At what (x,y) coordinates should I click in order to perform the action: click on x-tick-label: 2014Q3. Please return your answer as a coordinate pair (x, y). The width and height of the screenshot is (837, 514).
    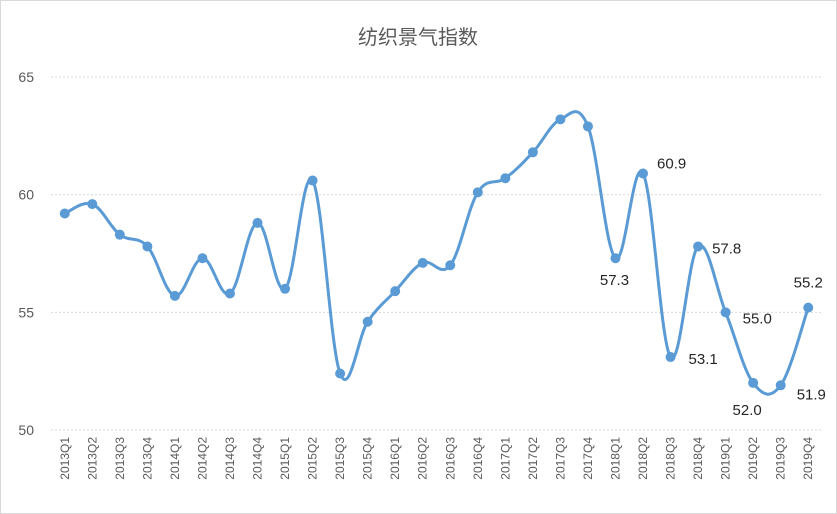
    Looking at the image, I should click on (230, 458).